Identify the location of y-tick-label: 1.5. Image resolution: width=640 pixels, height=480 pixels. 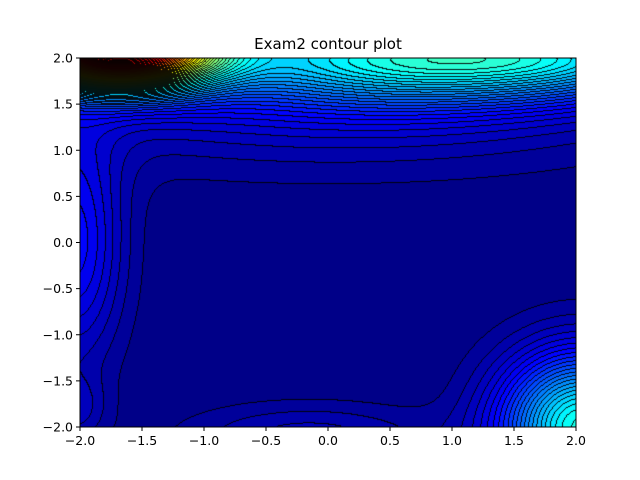
(63, 104).